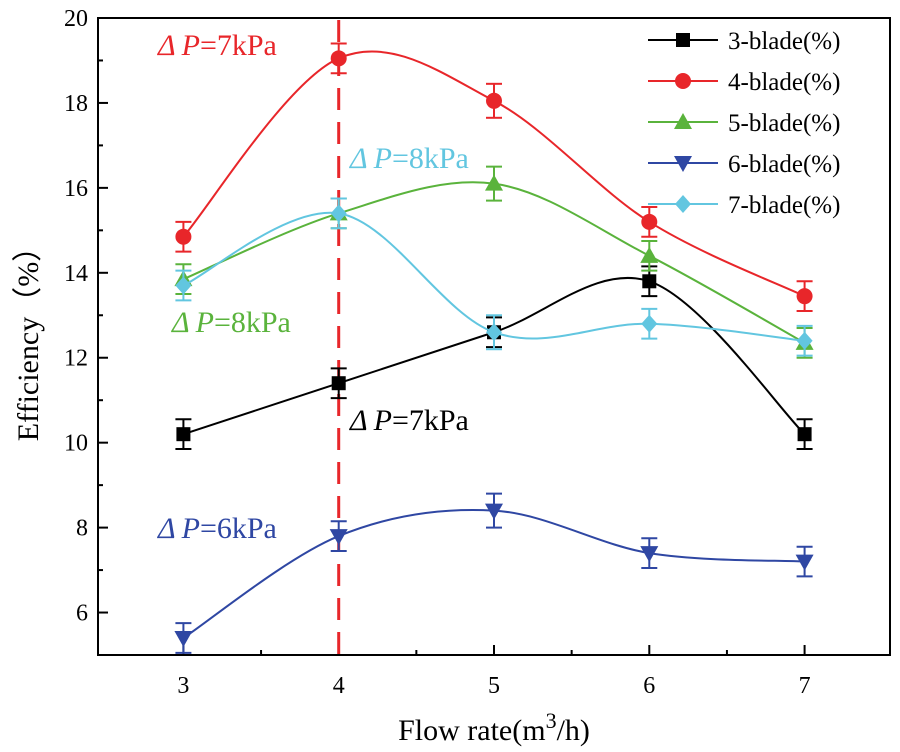 The image size is (900, 752). I want to click on y-tick-label: 10, so click(76, 444).